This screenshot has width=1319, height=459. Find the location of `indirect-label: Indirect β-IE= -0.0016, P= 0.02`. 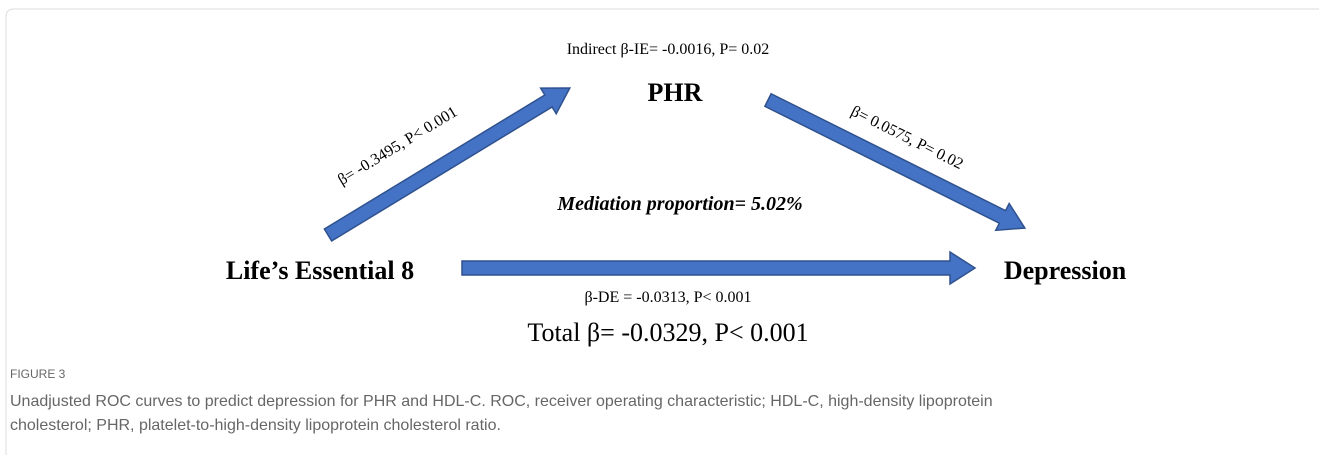

indirect-label: Indirect β-IE= -0.0016, P= 0.02 is located at coordinates (668, 49).